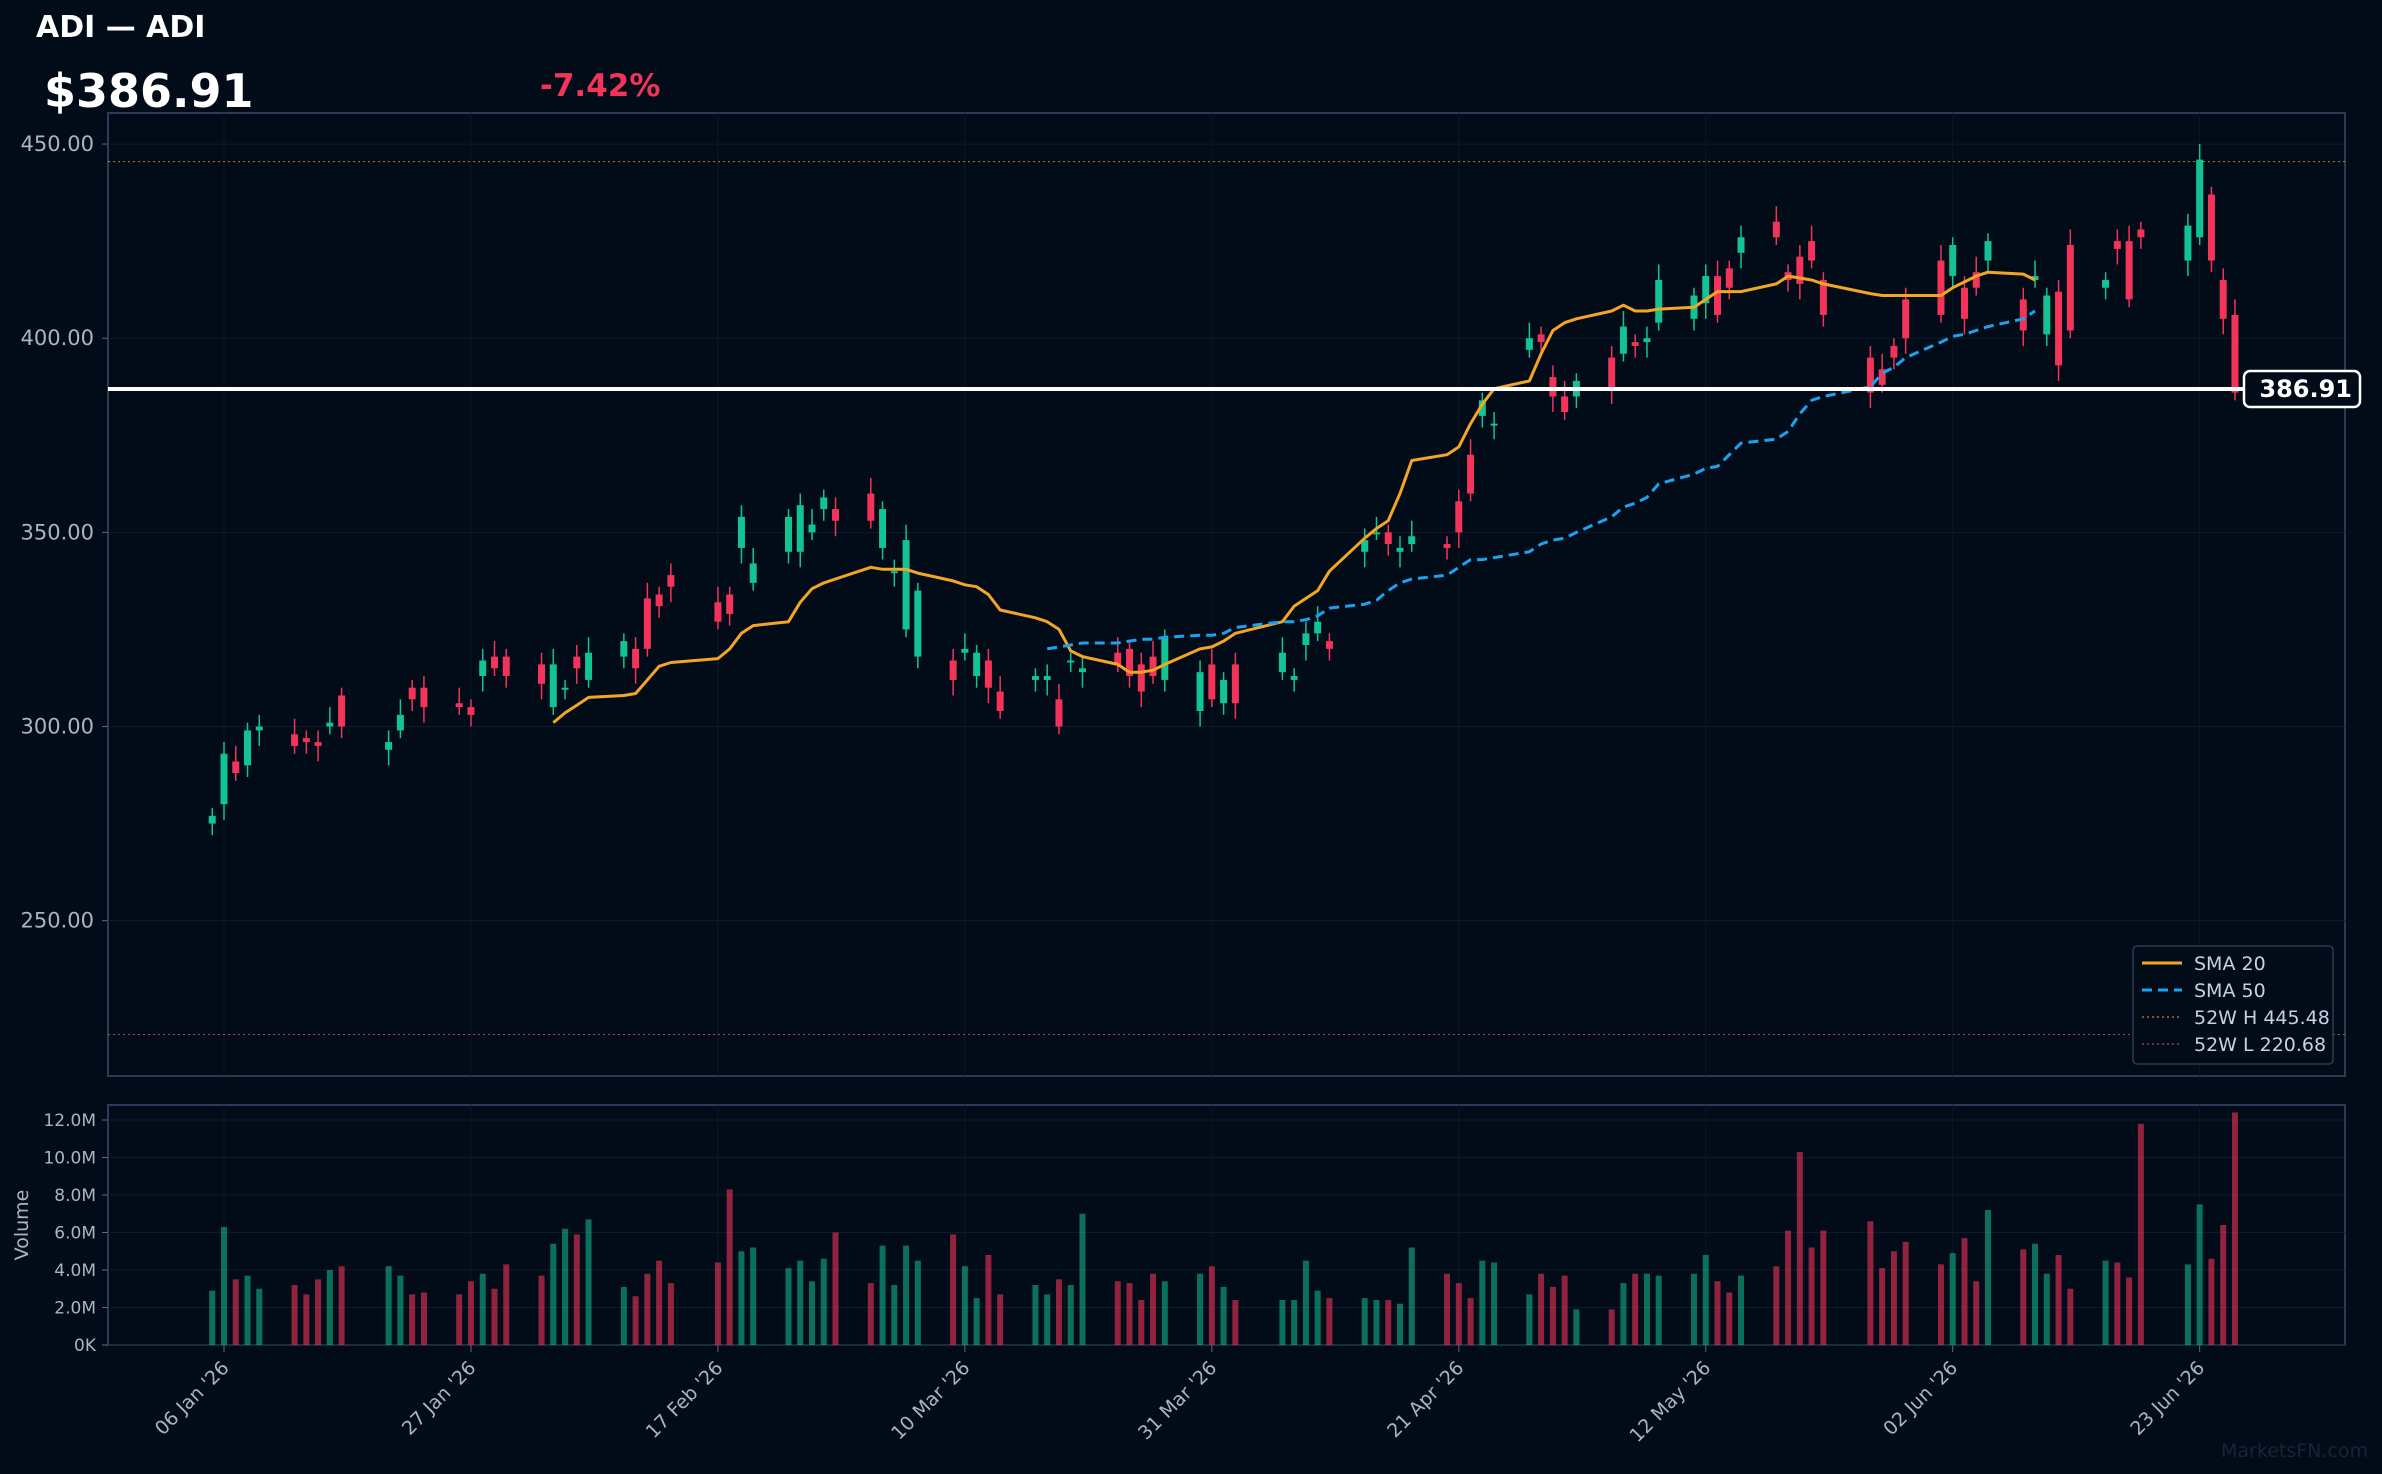 The width and height of the screenshot is (2382, 1474). What do you see at coordinates (57, 338) in the screenshot?
I see `price-tick-label: 400.00` at bounding box center [57, 338].